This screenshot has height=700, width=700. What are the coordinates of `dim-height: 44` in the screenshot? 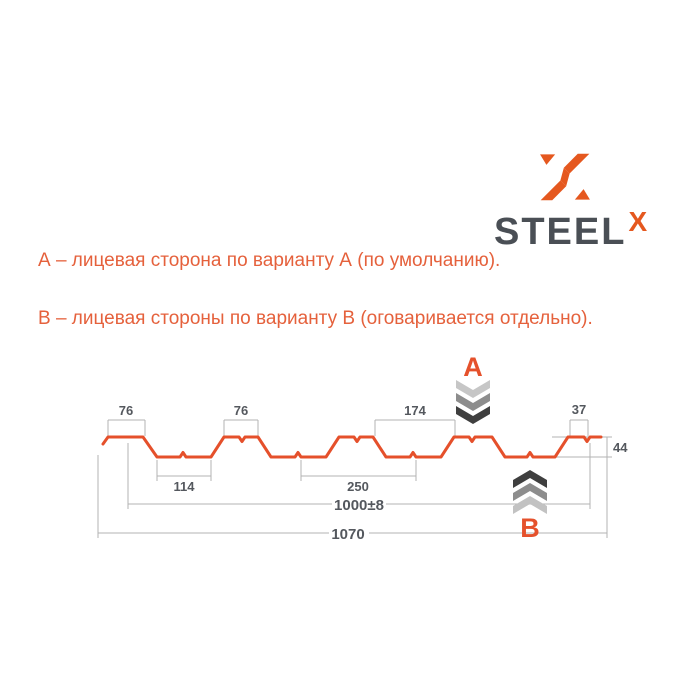 It's located at (620, 447).